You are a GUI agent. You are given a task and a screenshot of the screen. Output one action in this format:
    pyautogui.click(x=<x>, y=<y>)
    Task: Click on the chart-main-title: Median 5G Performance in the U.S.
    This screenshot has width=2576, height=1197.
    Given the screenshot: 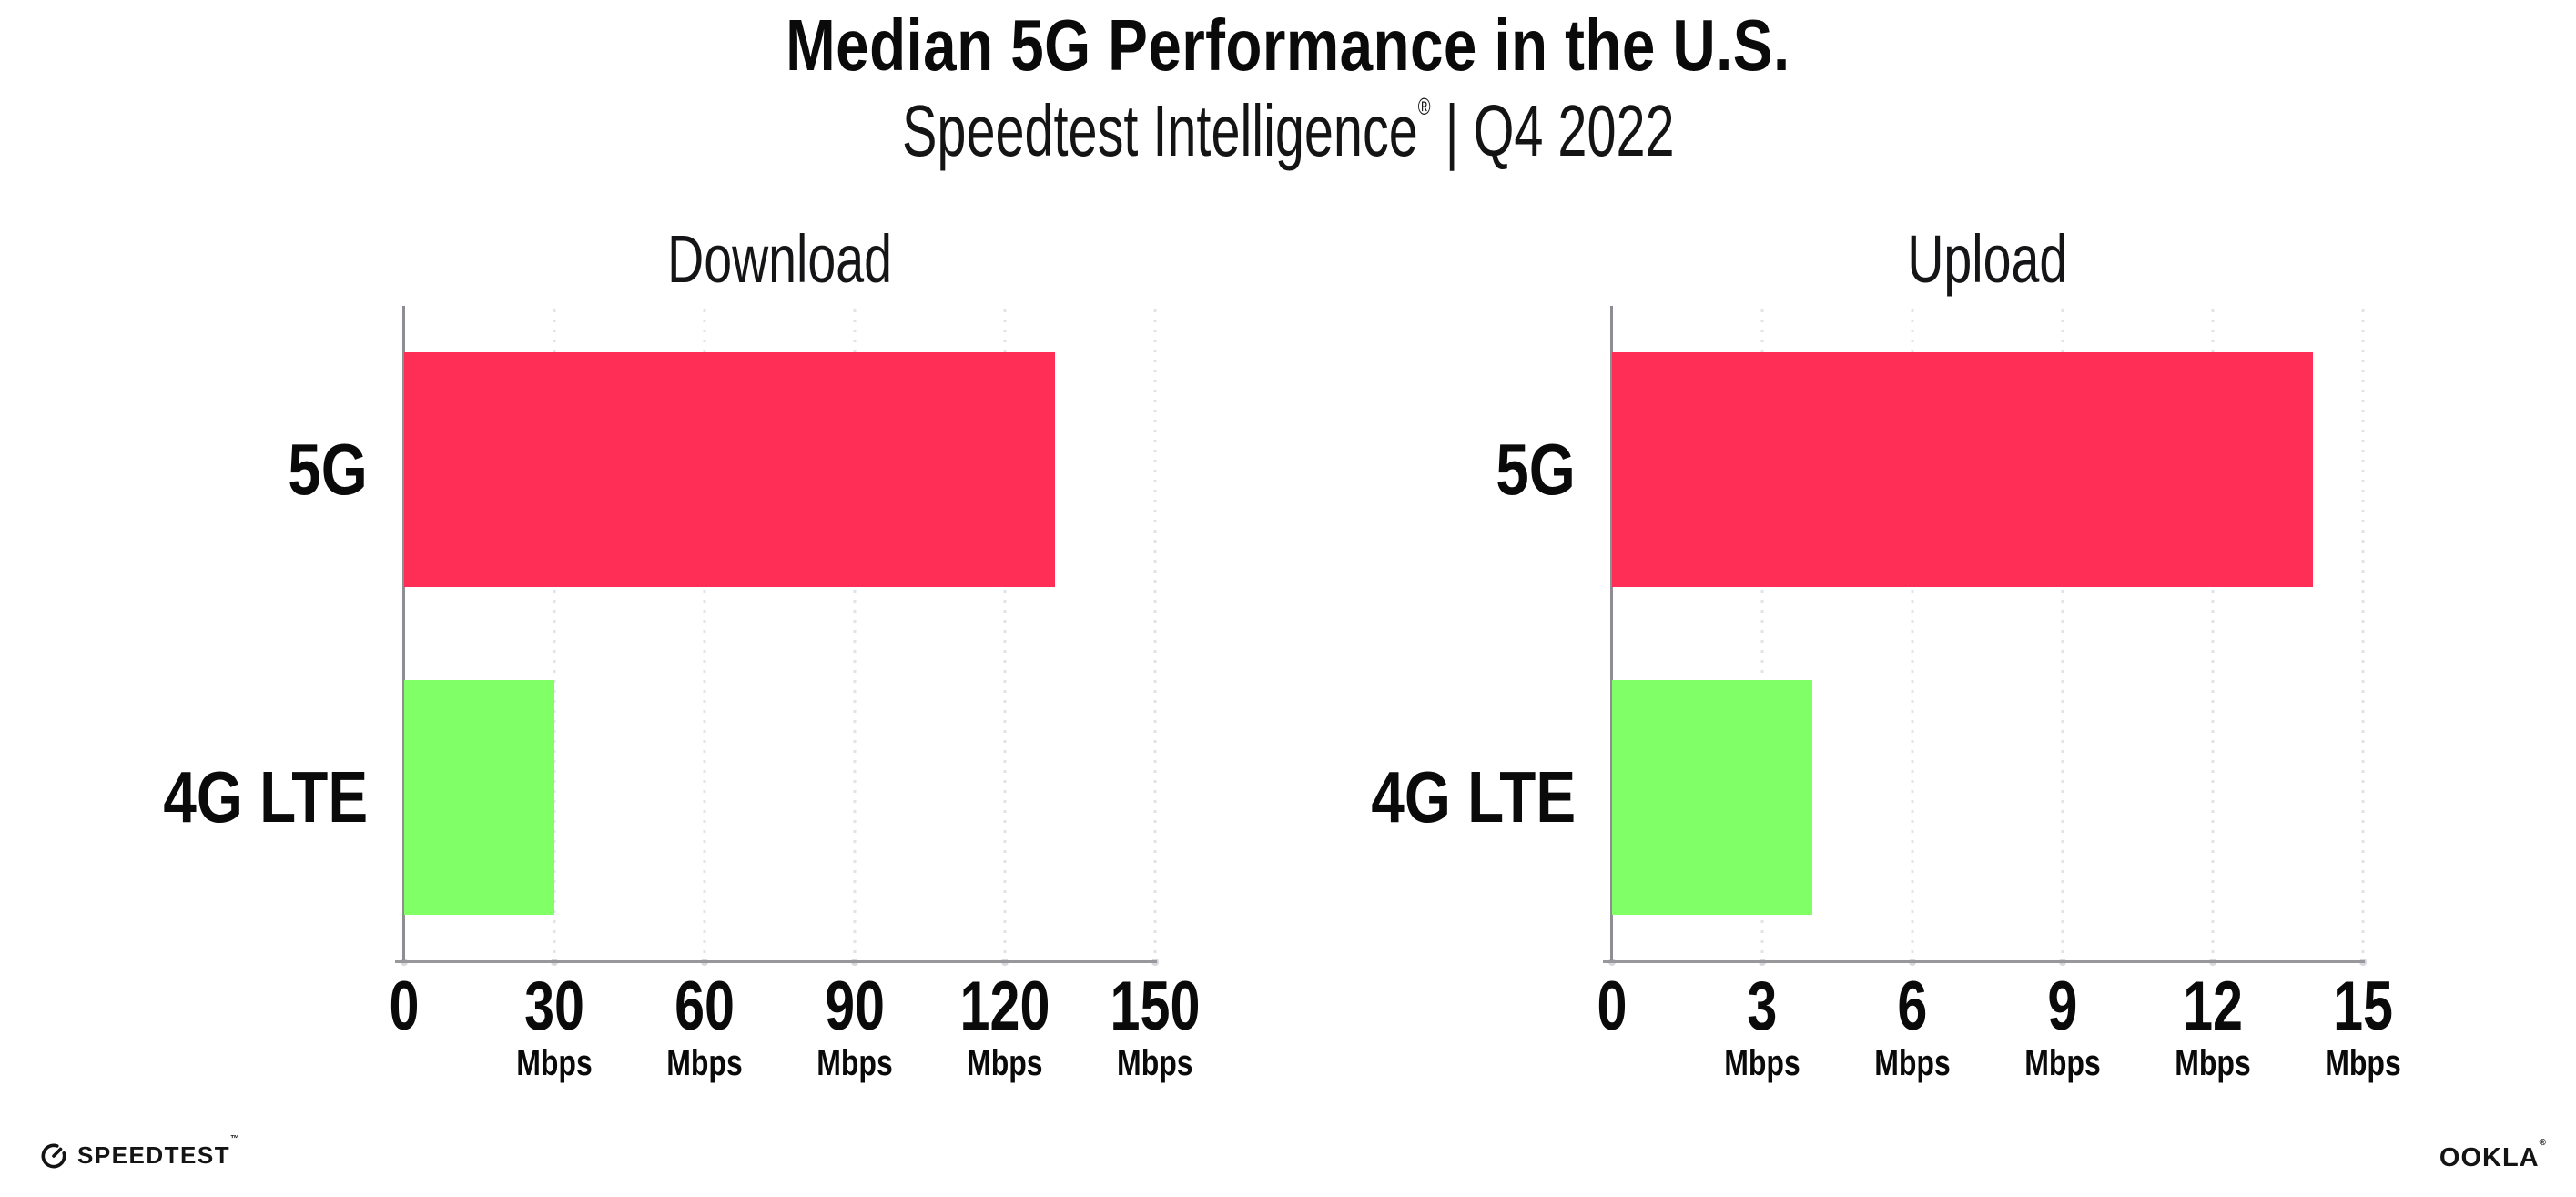 What is the action you would take?
    pyautogui.click(x=1288, y=46)
    